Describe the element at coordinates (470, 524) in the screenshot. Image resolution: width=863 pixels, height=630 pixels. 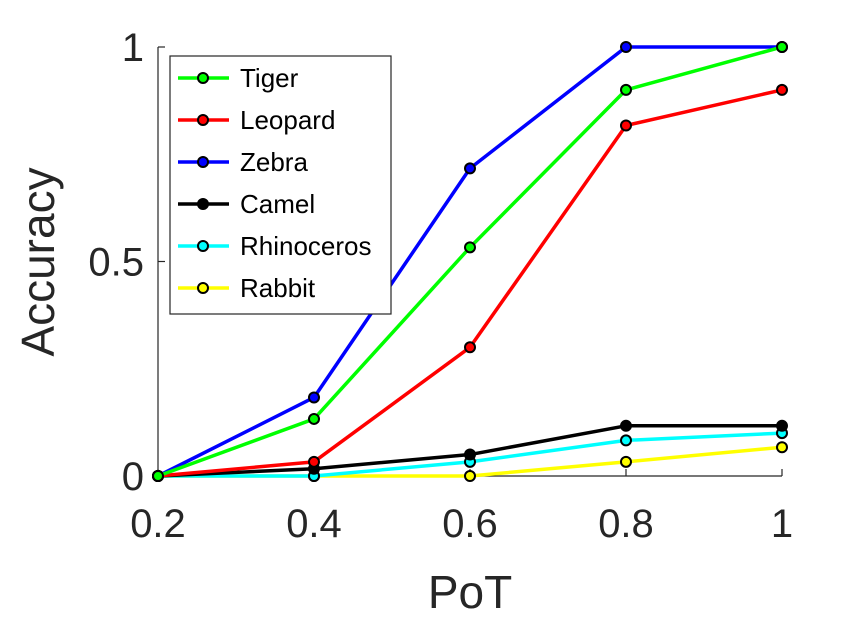
I see `x-tick-label: 0.6` at that location.